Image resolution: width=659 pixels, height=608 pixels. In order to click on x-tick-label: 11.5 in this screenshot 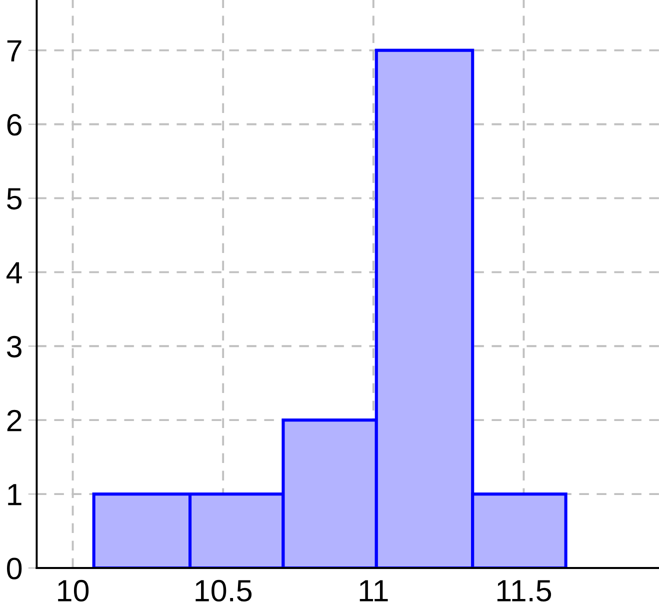, I will do `click(524, 591)`.